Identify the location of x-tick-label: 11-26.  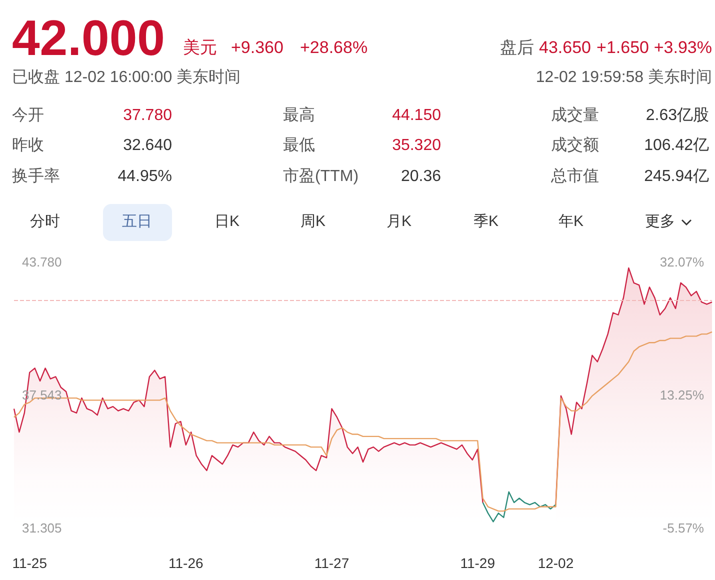
(186, 563).